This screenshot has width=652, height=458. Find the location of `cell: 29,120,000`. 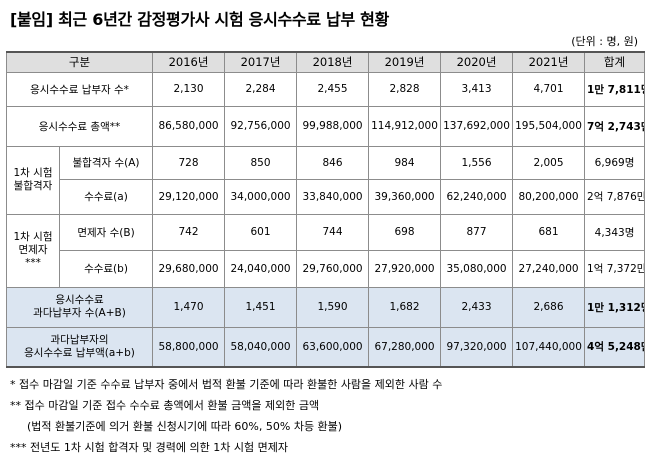

cell: 29,120,000 is located at coordinates (189, 196).